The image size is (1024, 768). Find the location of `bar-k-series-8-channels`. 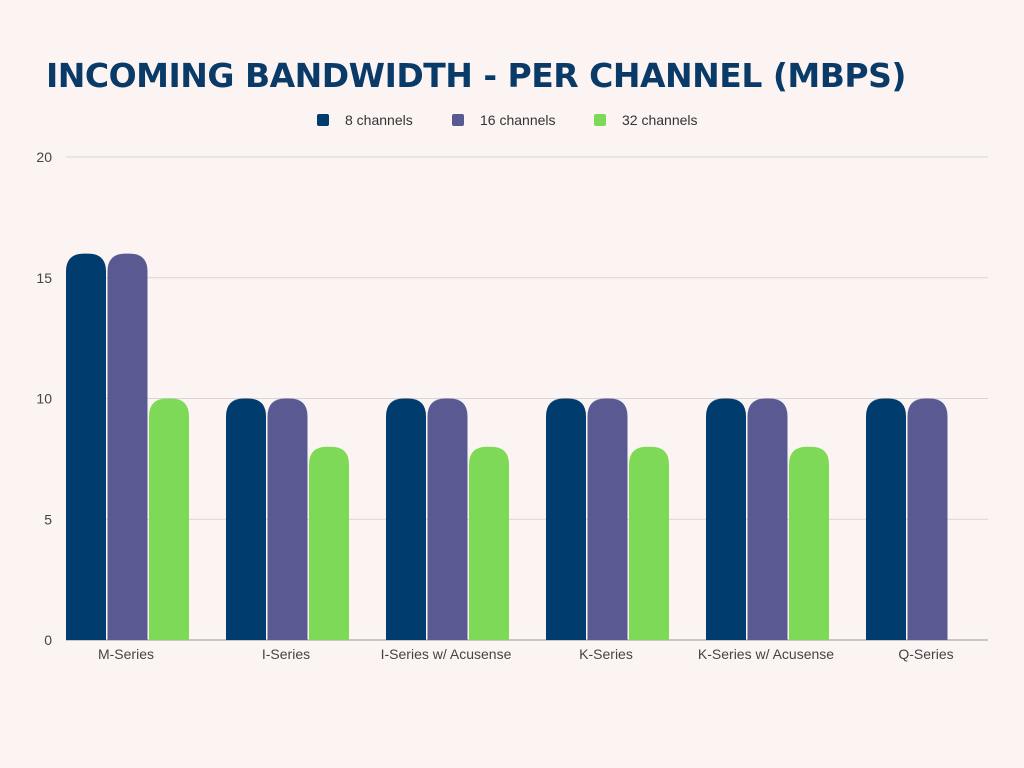

bar-k-series-8-channels is located at coordinates (566, 519).